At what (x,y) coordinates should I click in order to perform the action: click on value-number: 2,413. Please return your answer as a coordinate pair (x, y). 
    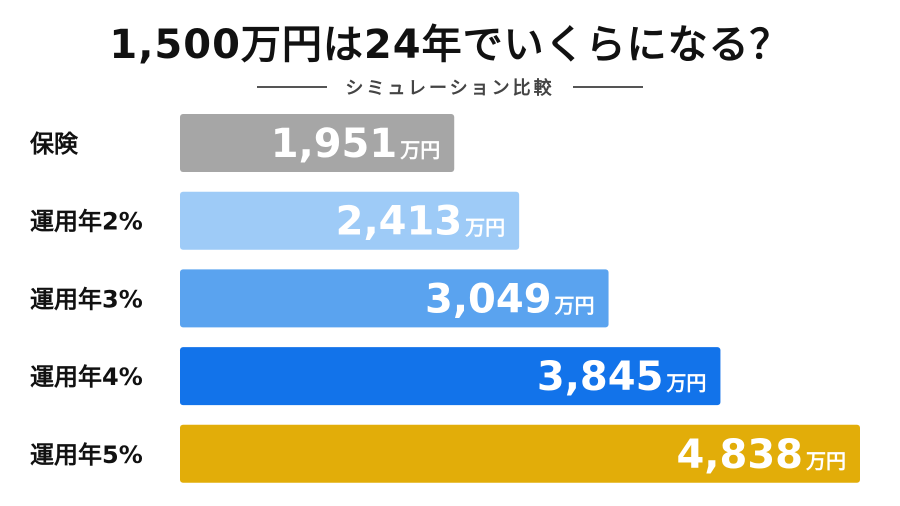
    Looking at the image, I should click on (399, 222).